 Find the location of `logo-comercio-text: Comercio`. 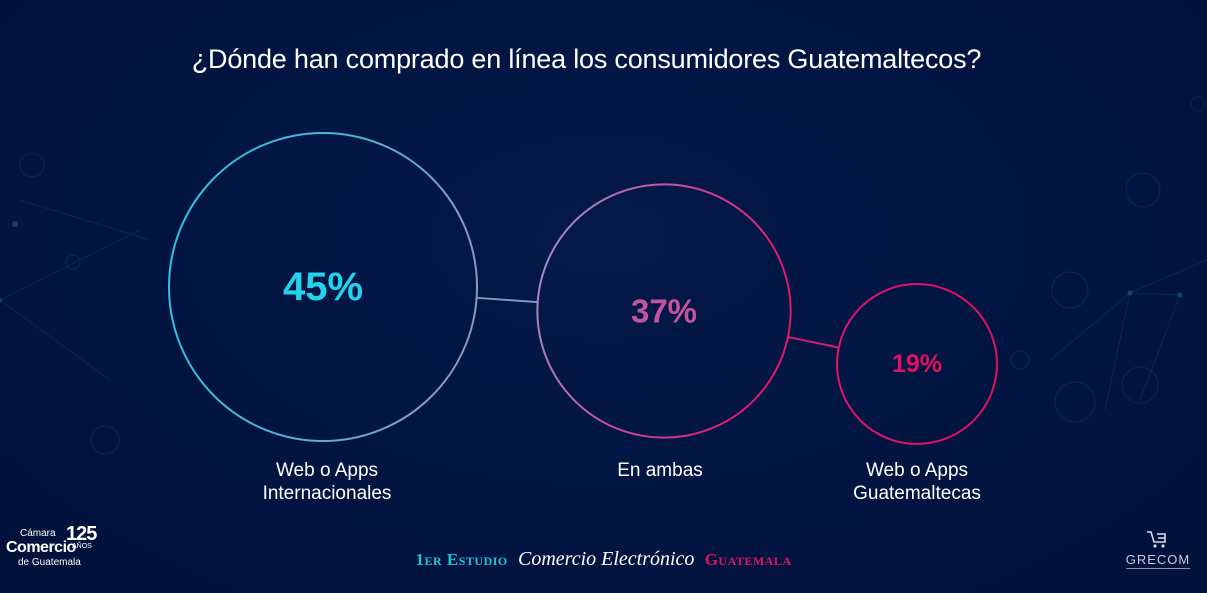

logo-comercio-text: Comercio is located at coordinates (41, 547).